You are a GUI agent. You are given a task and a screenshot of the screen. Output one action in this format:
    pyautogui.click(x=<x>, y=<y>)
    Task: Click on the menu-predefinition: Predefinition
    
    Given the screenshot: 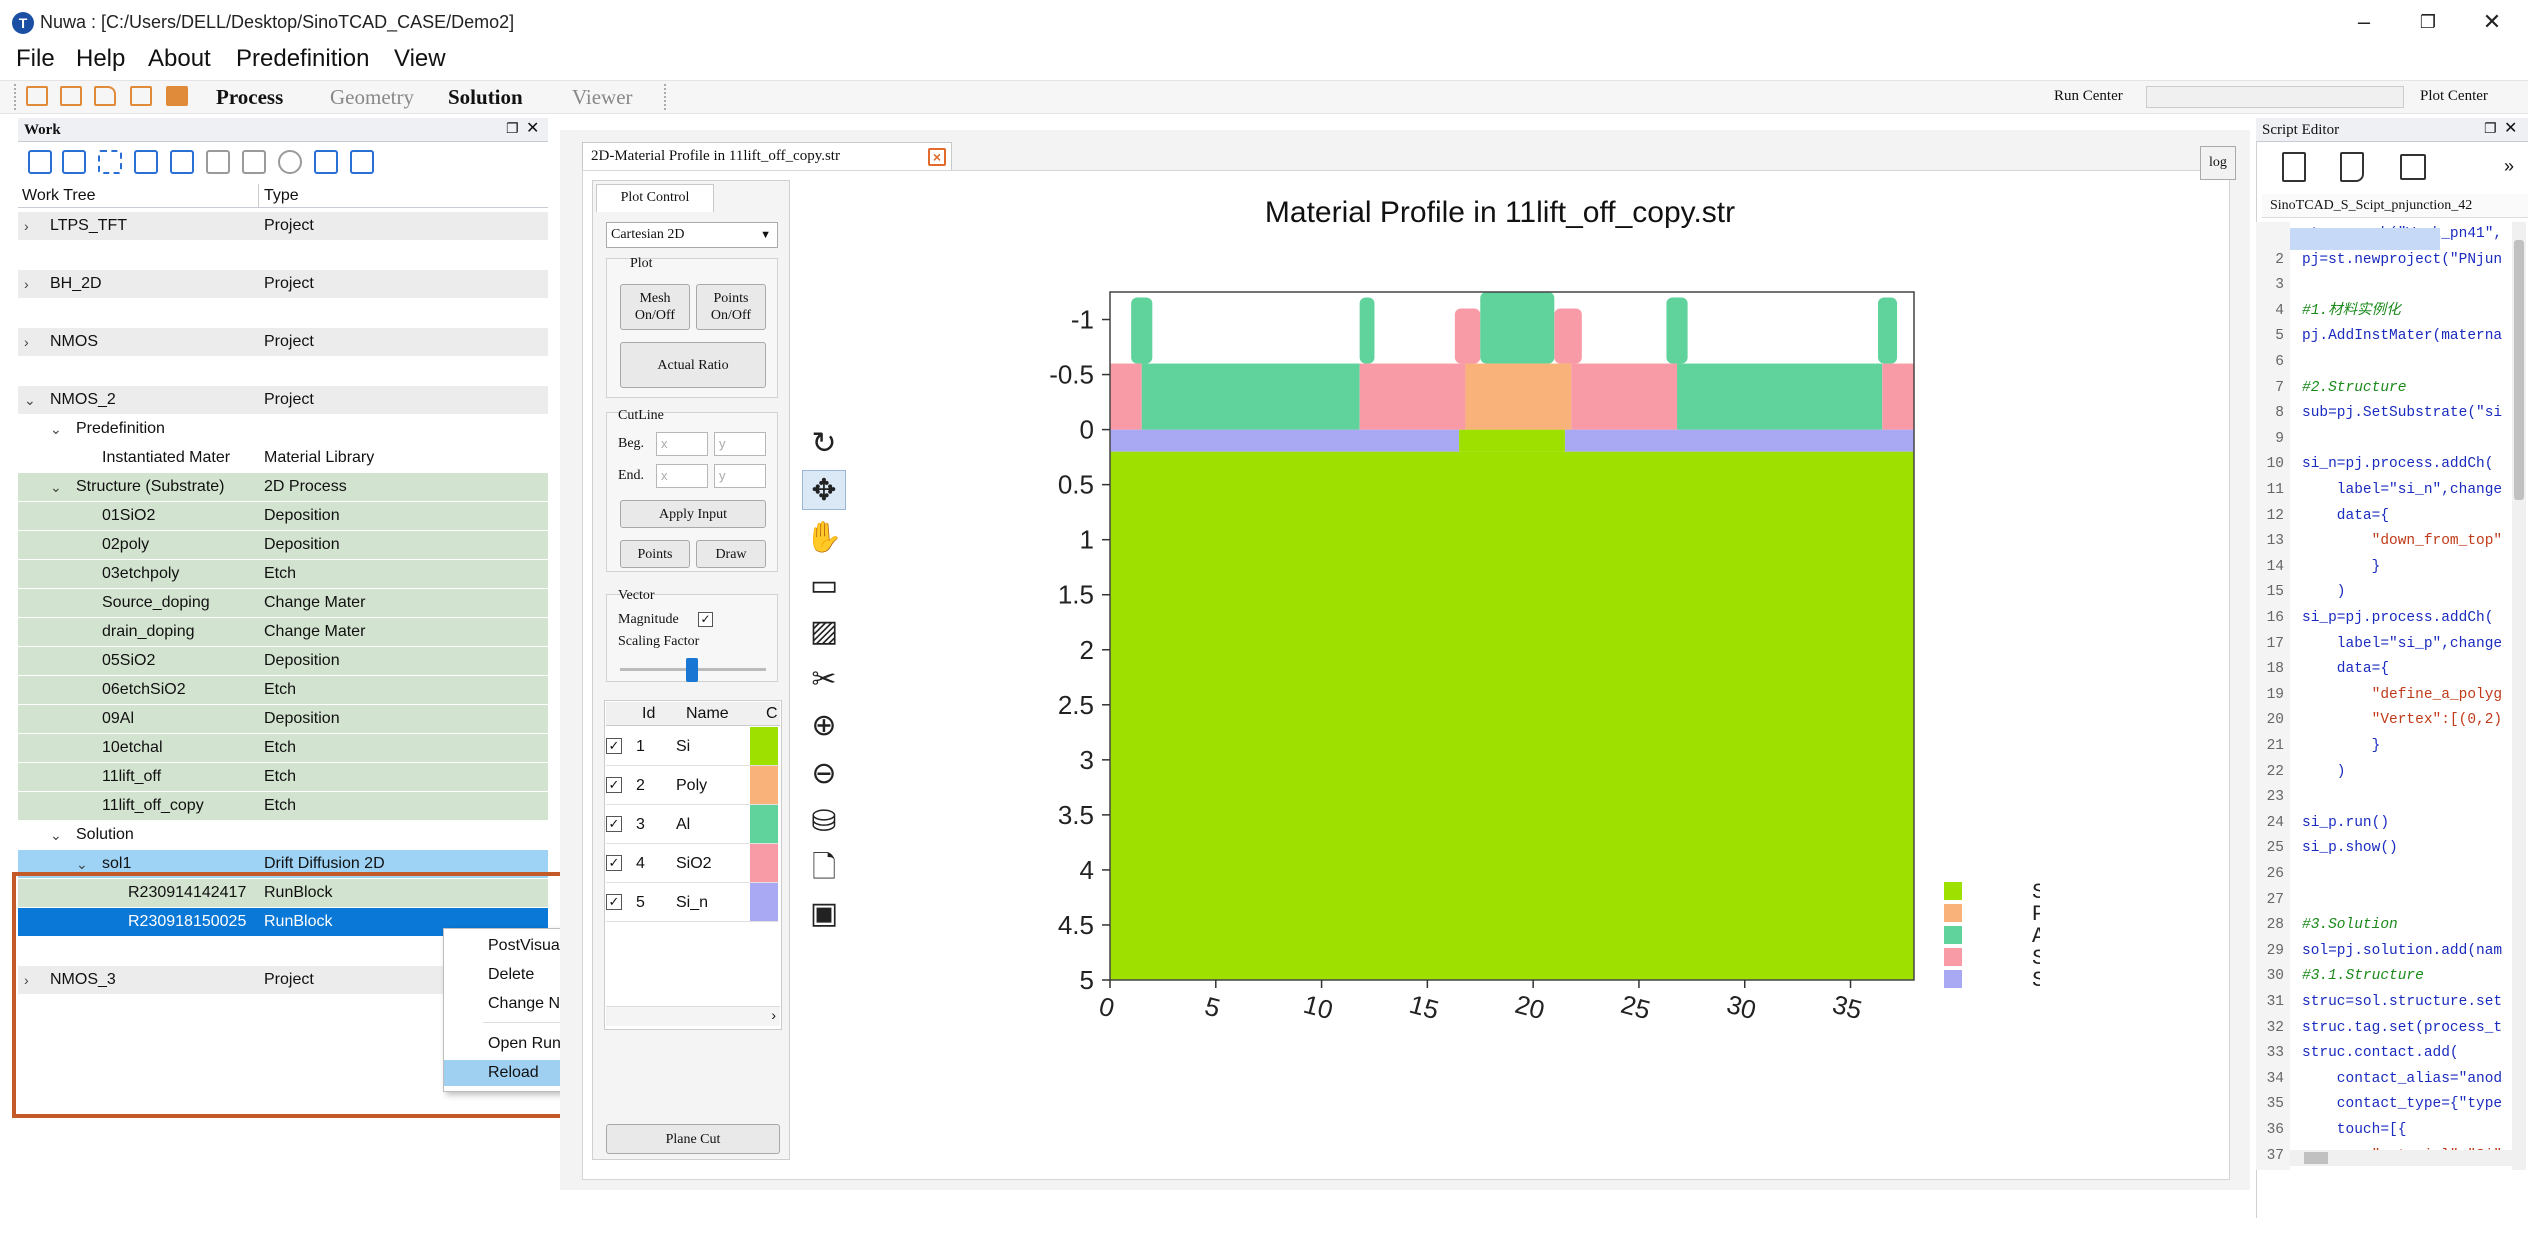 What is the action you would take?
    pyautogui.click(x=303, y=58)
    